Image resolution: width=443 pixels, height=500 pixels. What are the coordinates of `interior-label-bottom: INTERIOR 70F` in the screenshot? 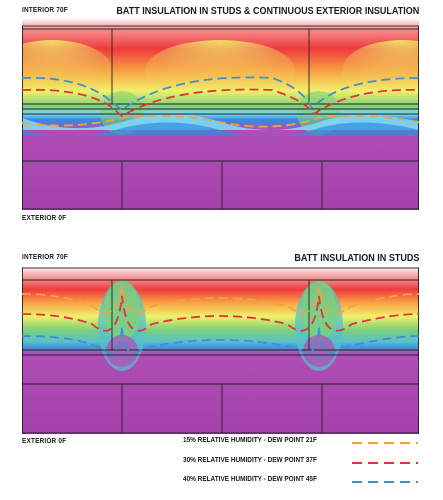 It's located at (45, 257).